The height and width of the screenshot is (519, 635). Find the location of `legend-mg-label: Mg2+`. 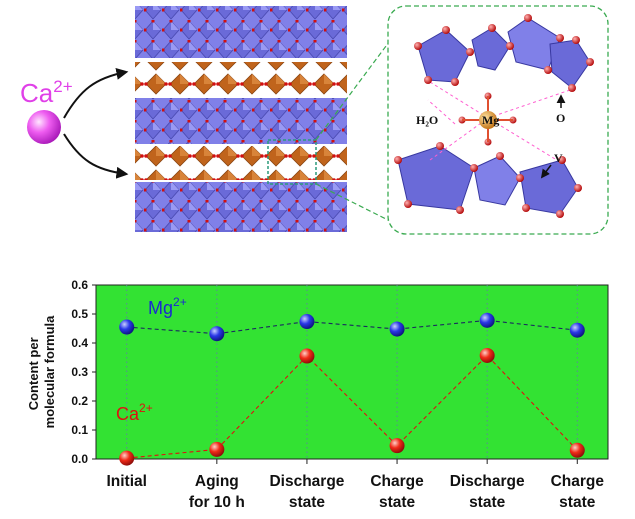

legend-mg-label: Mg2+ is located at coordinates (167, 306).